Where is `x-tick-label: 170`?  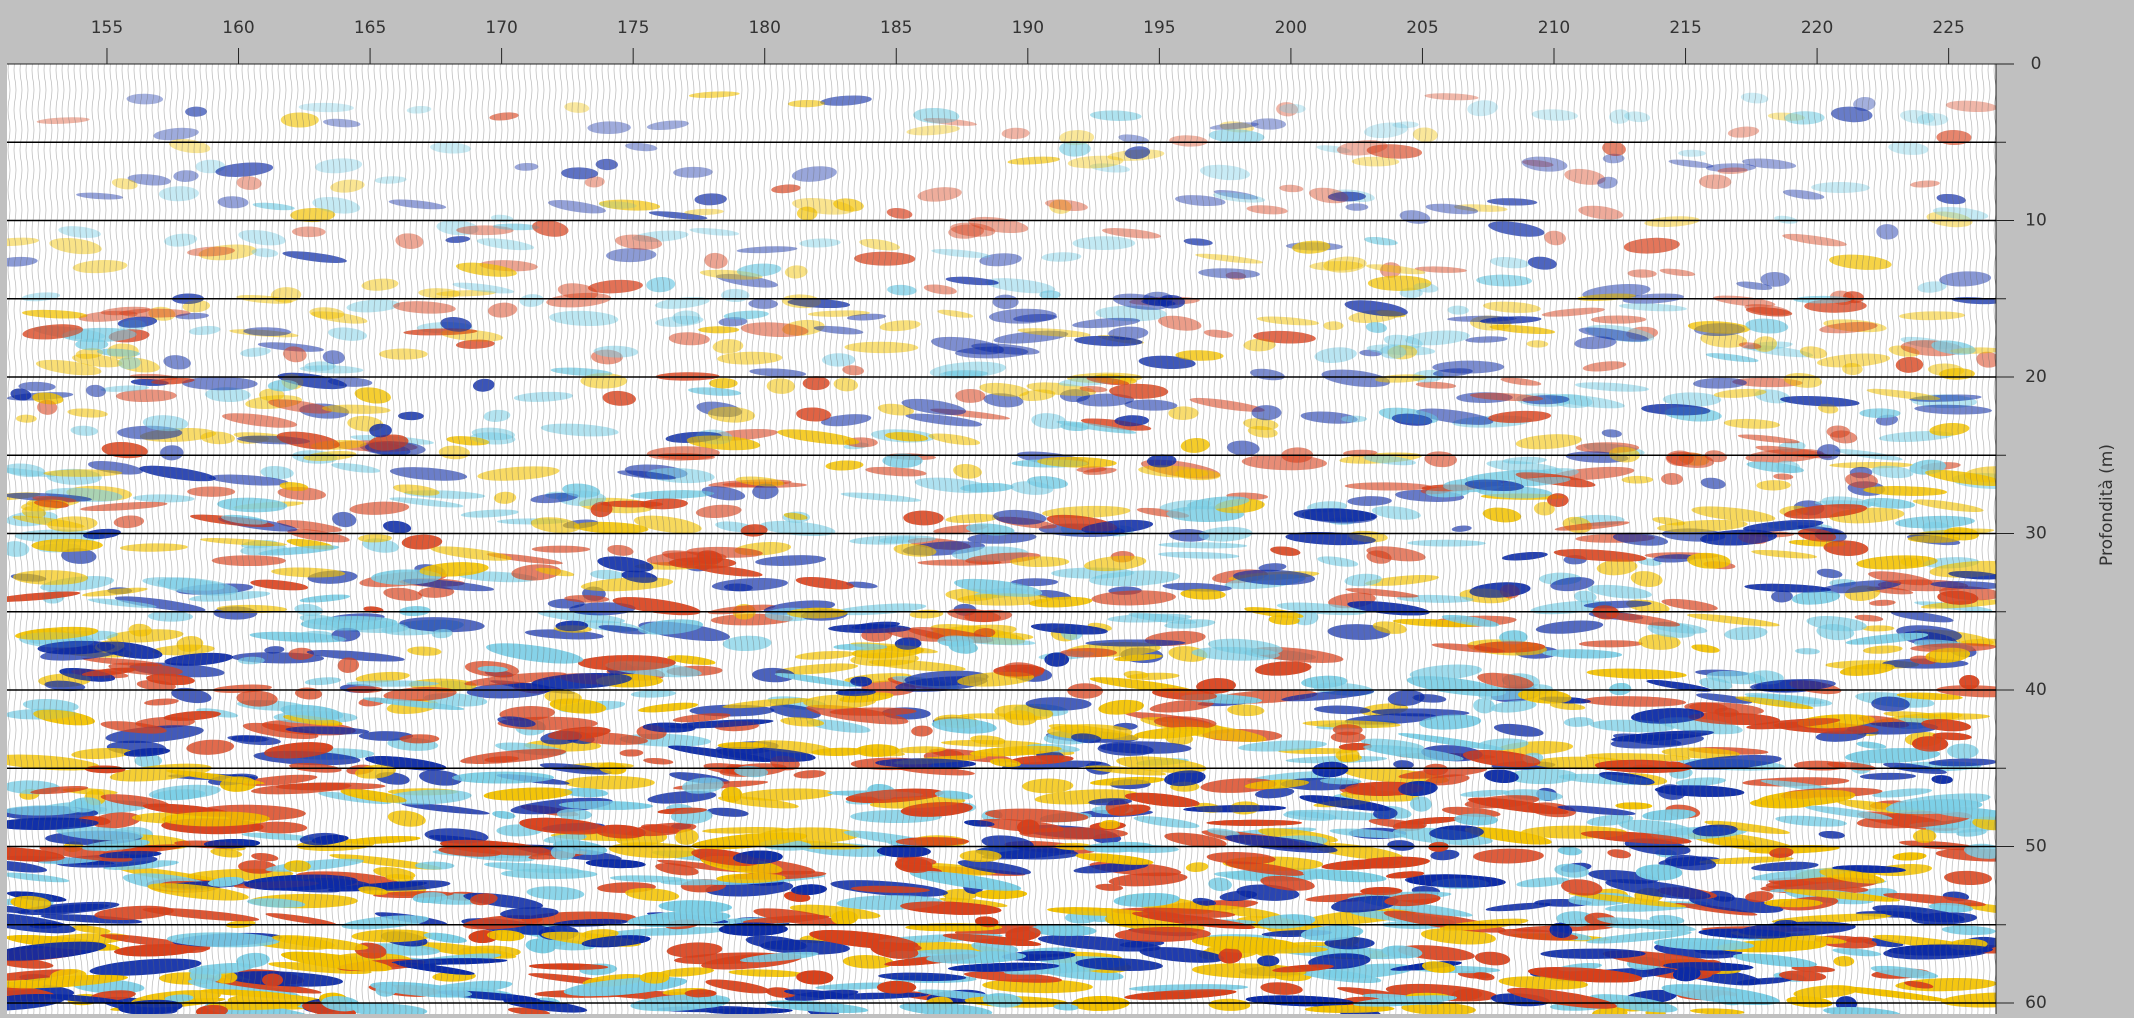 x-tick-label: 170 is located at coordinates (501, 28).